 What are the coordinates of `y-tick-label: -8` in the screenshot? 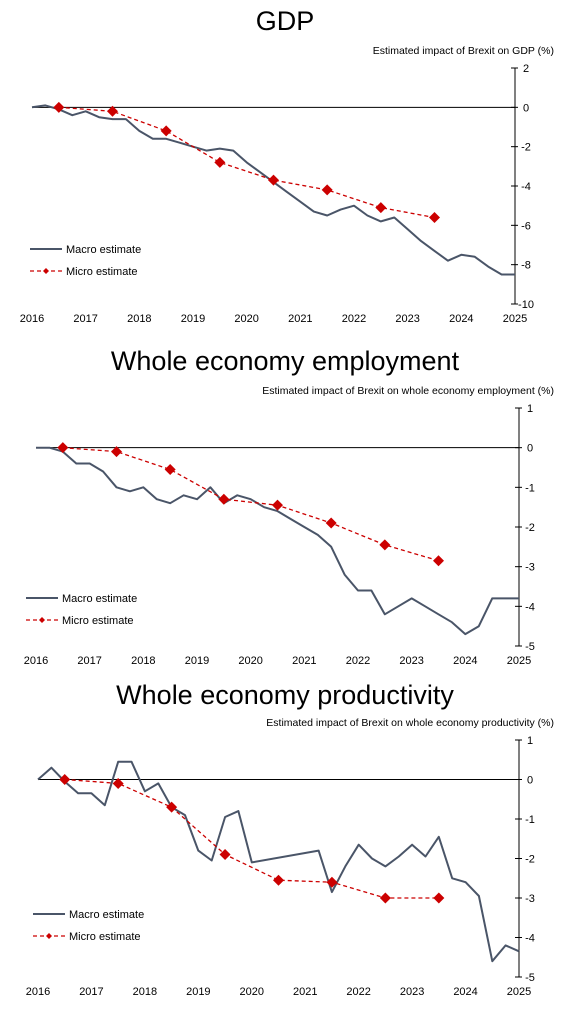 It's located at (526, 266).